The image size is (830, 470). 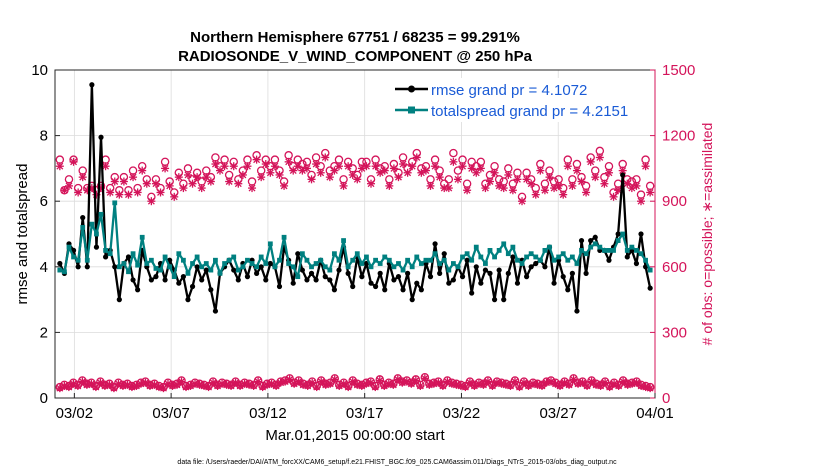 What do you see at coordinates (462, 413) in the screenshot?
I see `x-tick-label: 03/22` at bounding box center [462, 413].